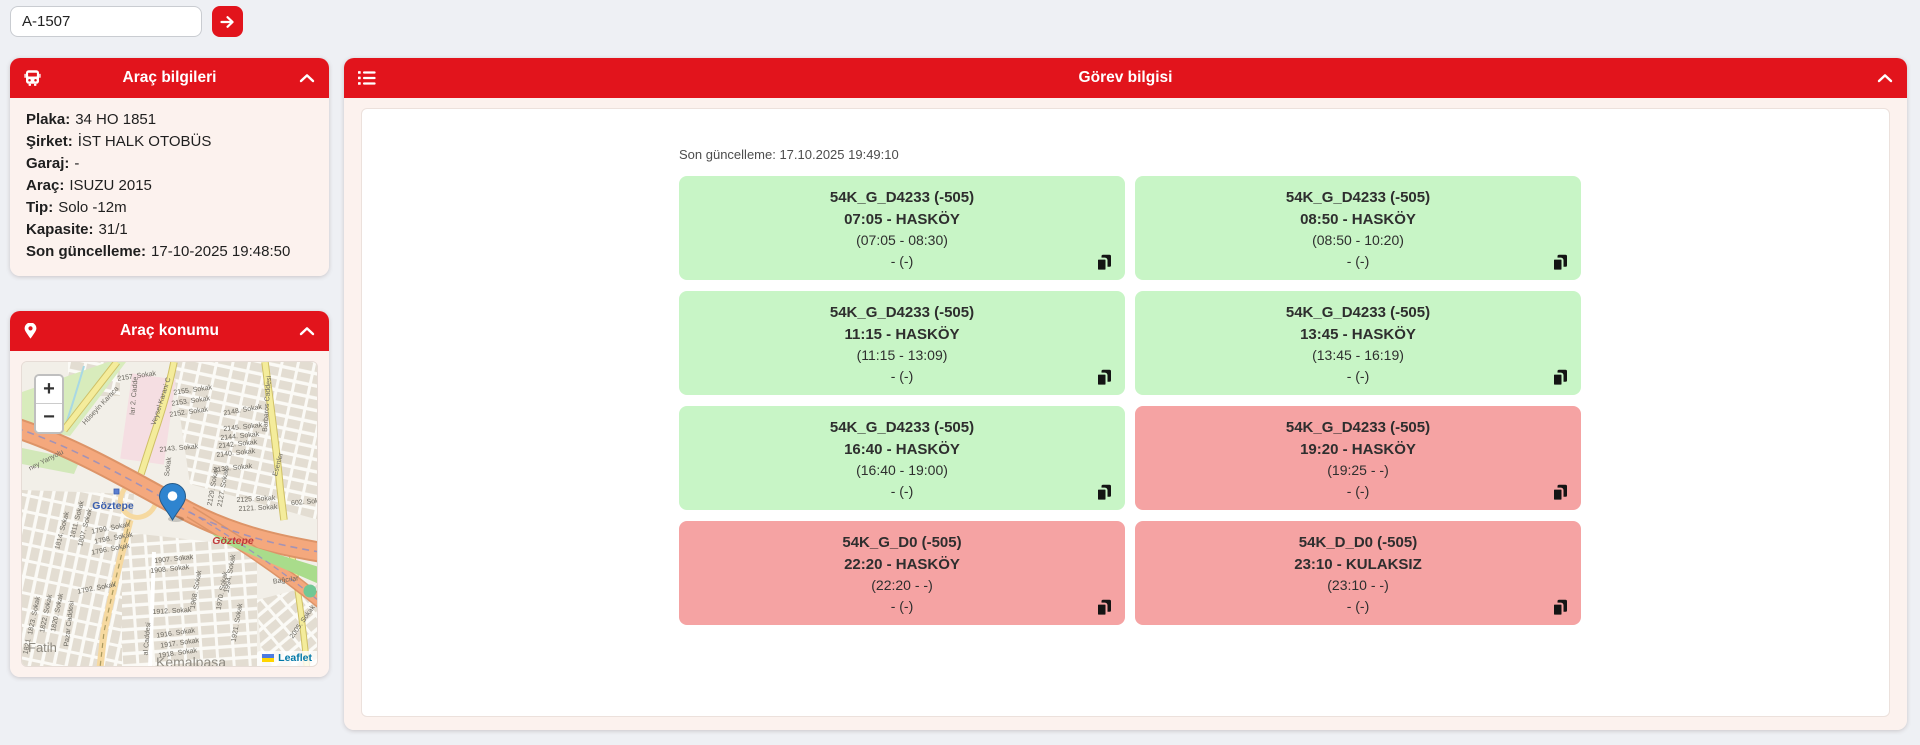  Describe the element at coordinates (42, 647) in the screenshot. I see `map-district-label: Fatih` at that location.